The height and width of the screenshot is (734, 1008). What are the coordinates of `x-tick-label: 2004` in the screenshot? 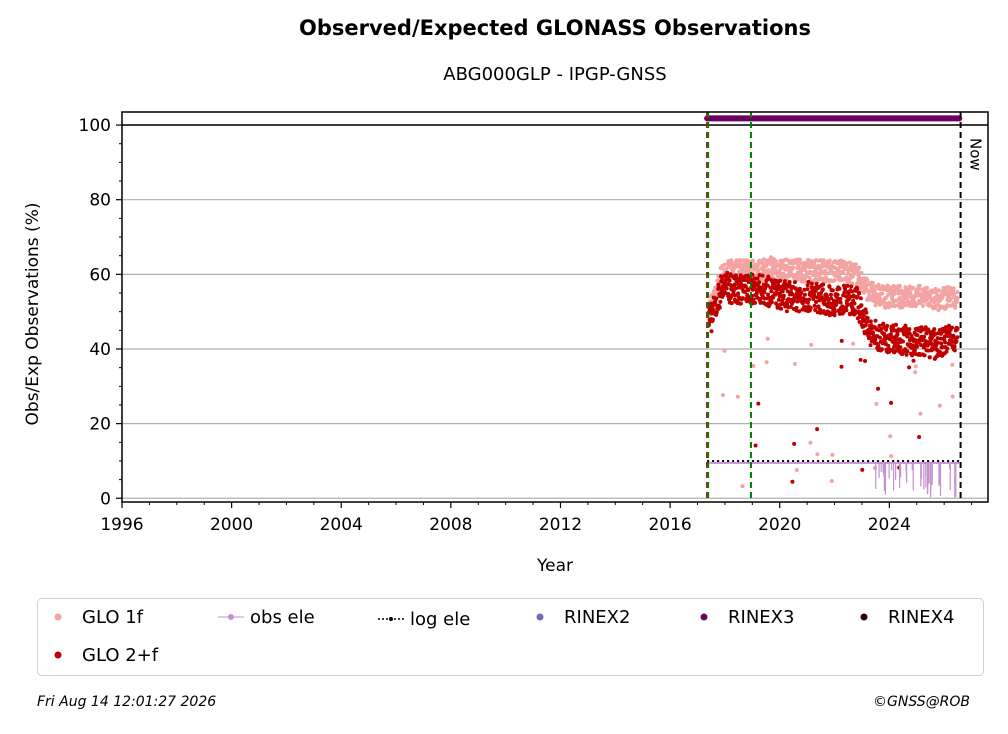 It's located at (341, 525).